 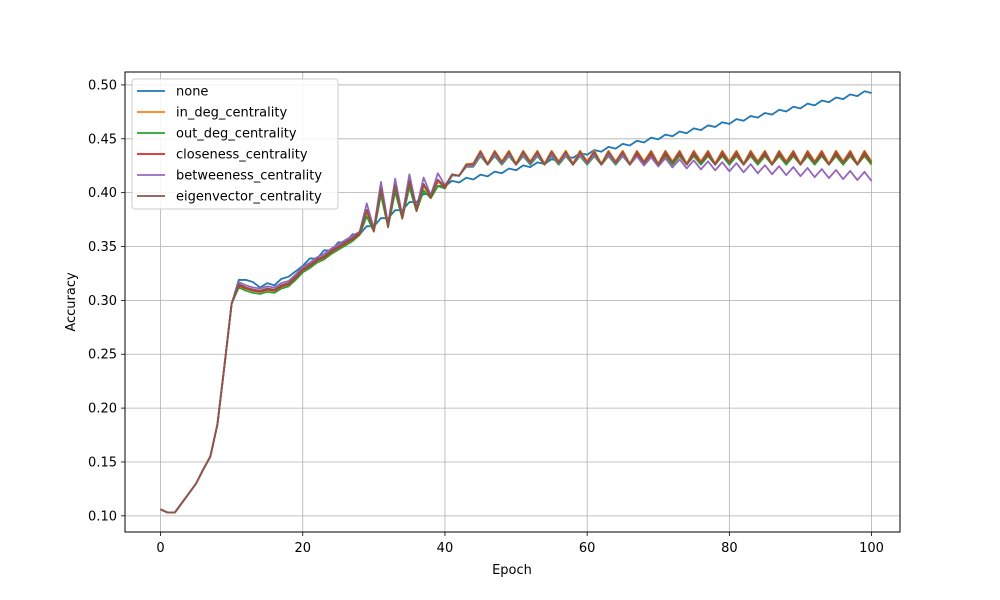 What do you see at coordinates (231, 113) in the screenshot?
I see `legend-label: in_deg_centrality` at bounding box center [231, 113].